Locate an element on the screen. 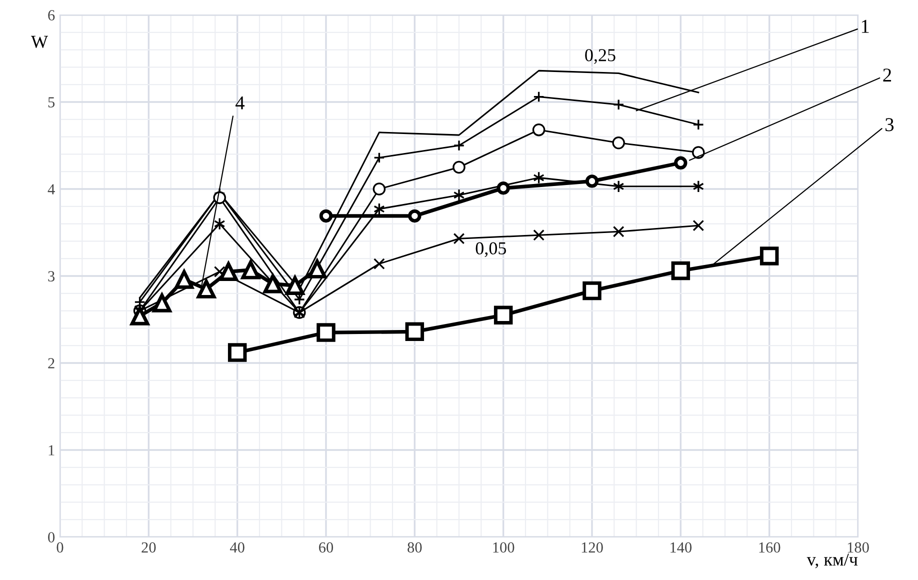  x-axis-title: v, км/ч is located at coordinates (832, 561).